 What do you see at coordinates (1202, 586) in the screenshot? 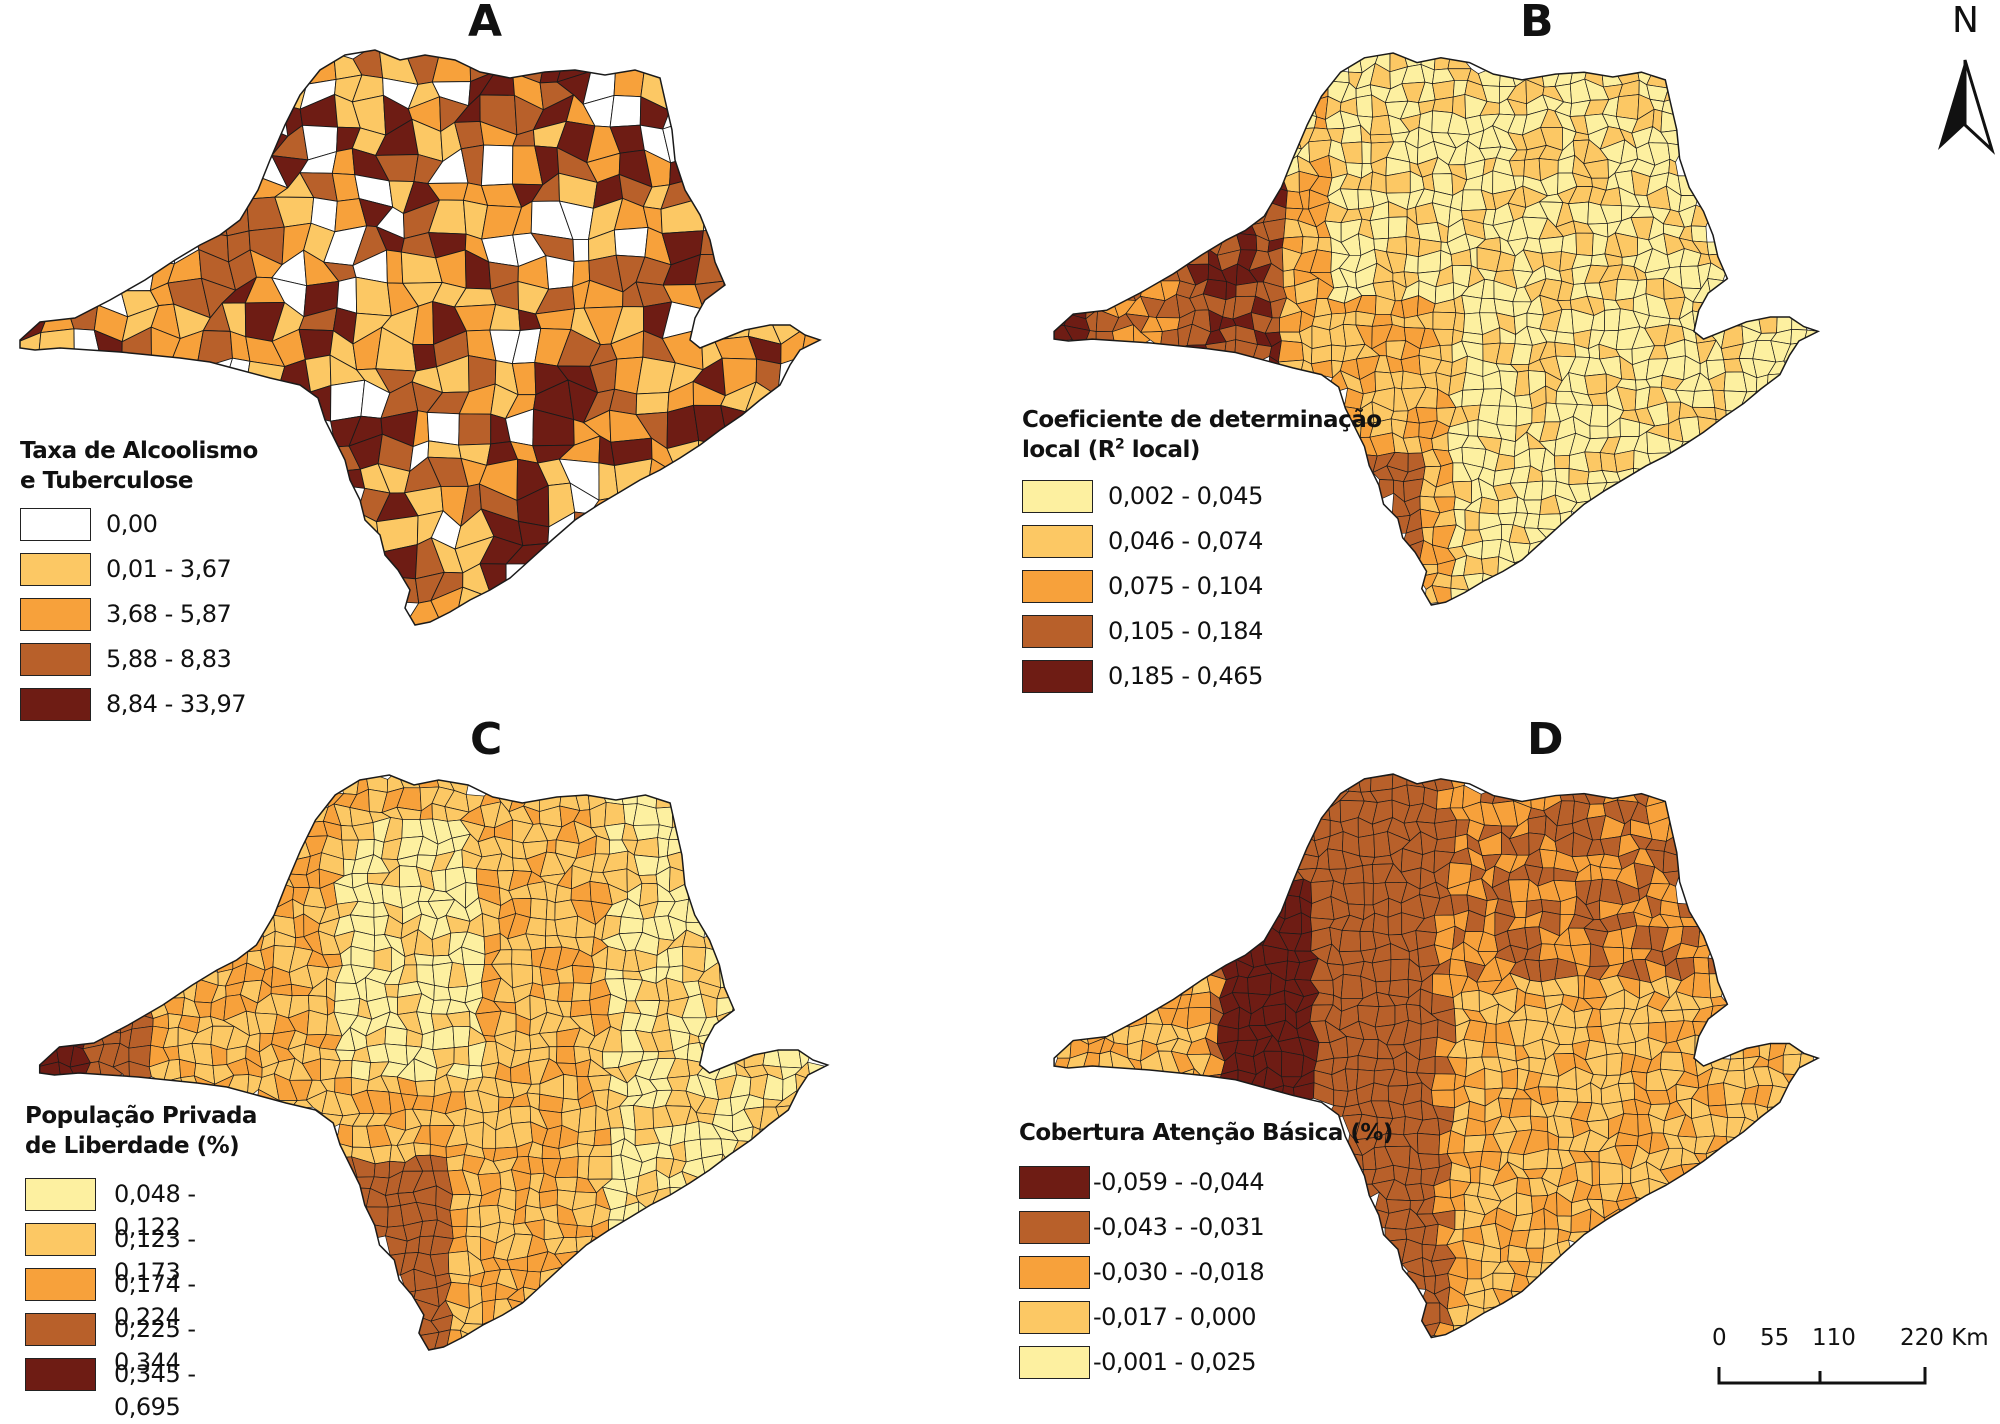
I see `legend-item: 0,075 - 0,104` at bounding box center [1202, 586].